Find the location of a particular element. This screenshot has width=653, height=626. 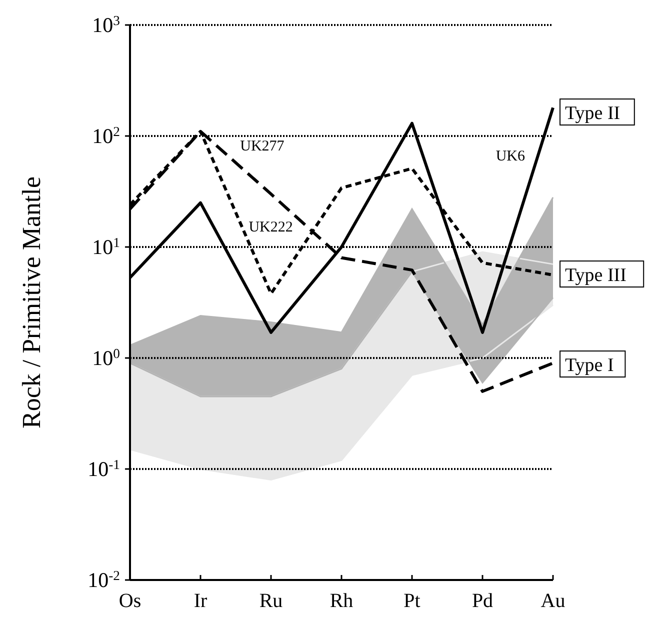

y-tick-label: 10$^{2}$ is located at coordinates (106, 136).